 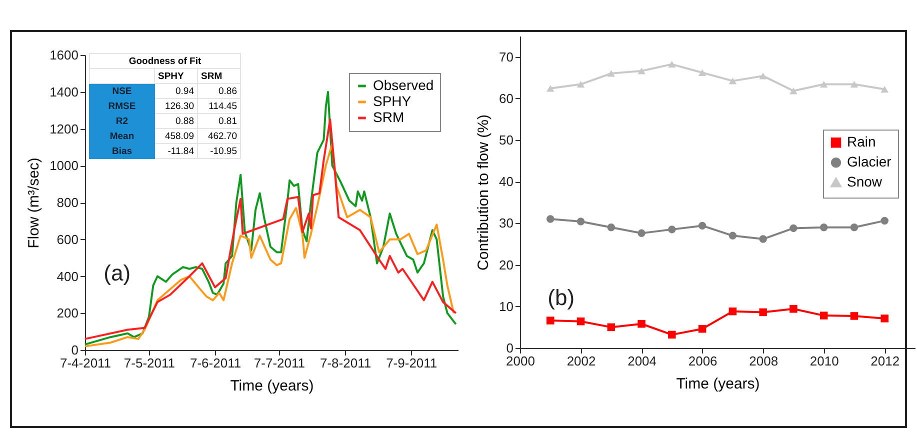 What do you see at coordinates (219, 136) in the screenshot?
I see `annotation: 462.70` at bounding box center [219, 136].